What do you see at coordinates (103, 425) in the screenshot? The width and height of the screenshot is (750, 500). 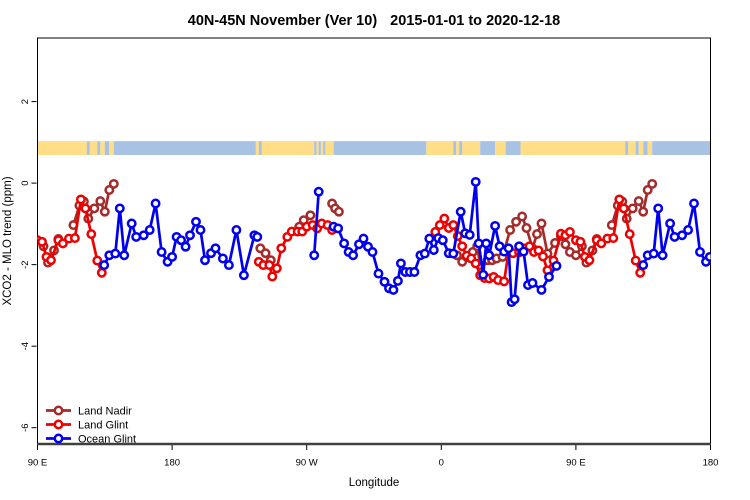 I see `legend-item-label: Land Glint` at bounding box center [103, 425].